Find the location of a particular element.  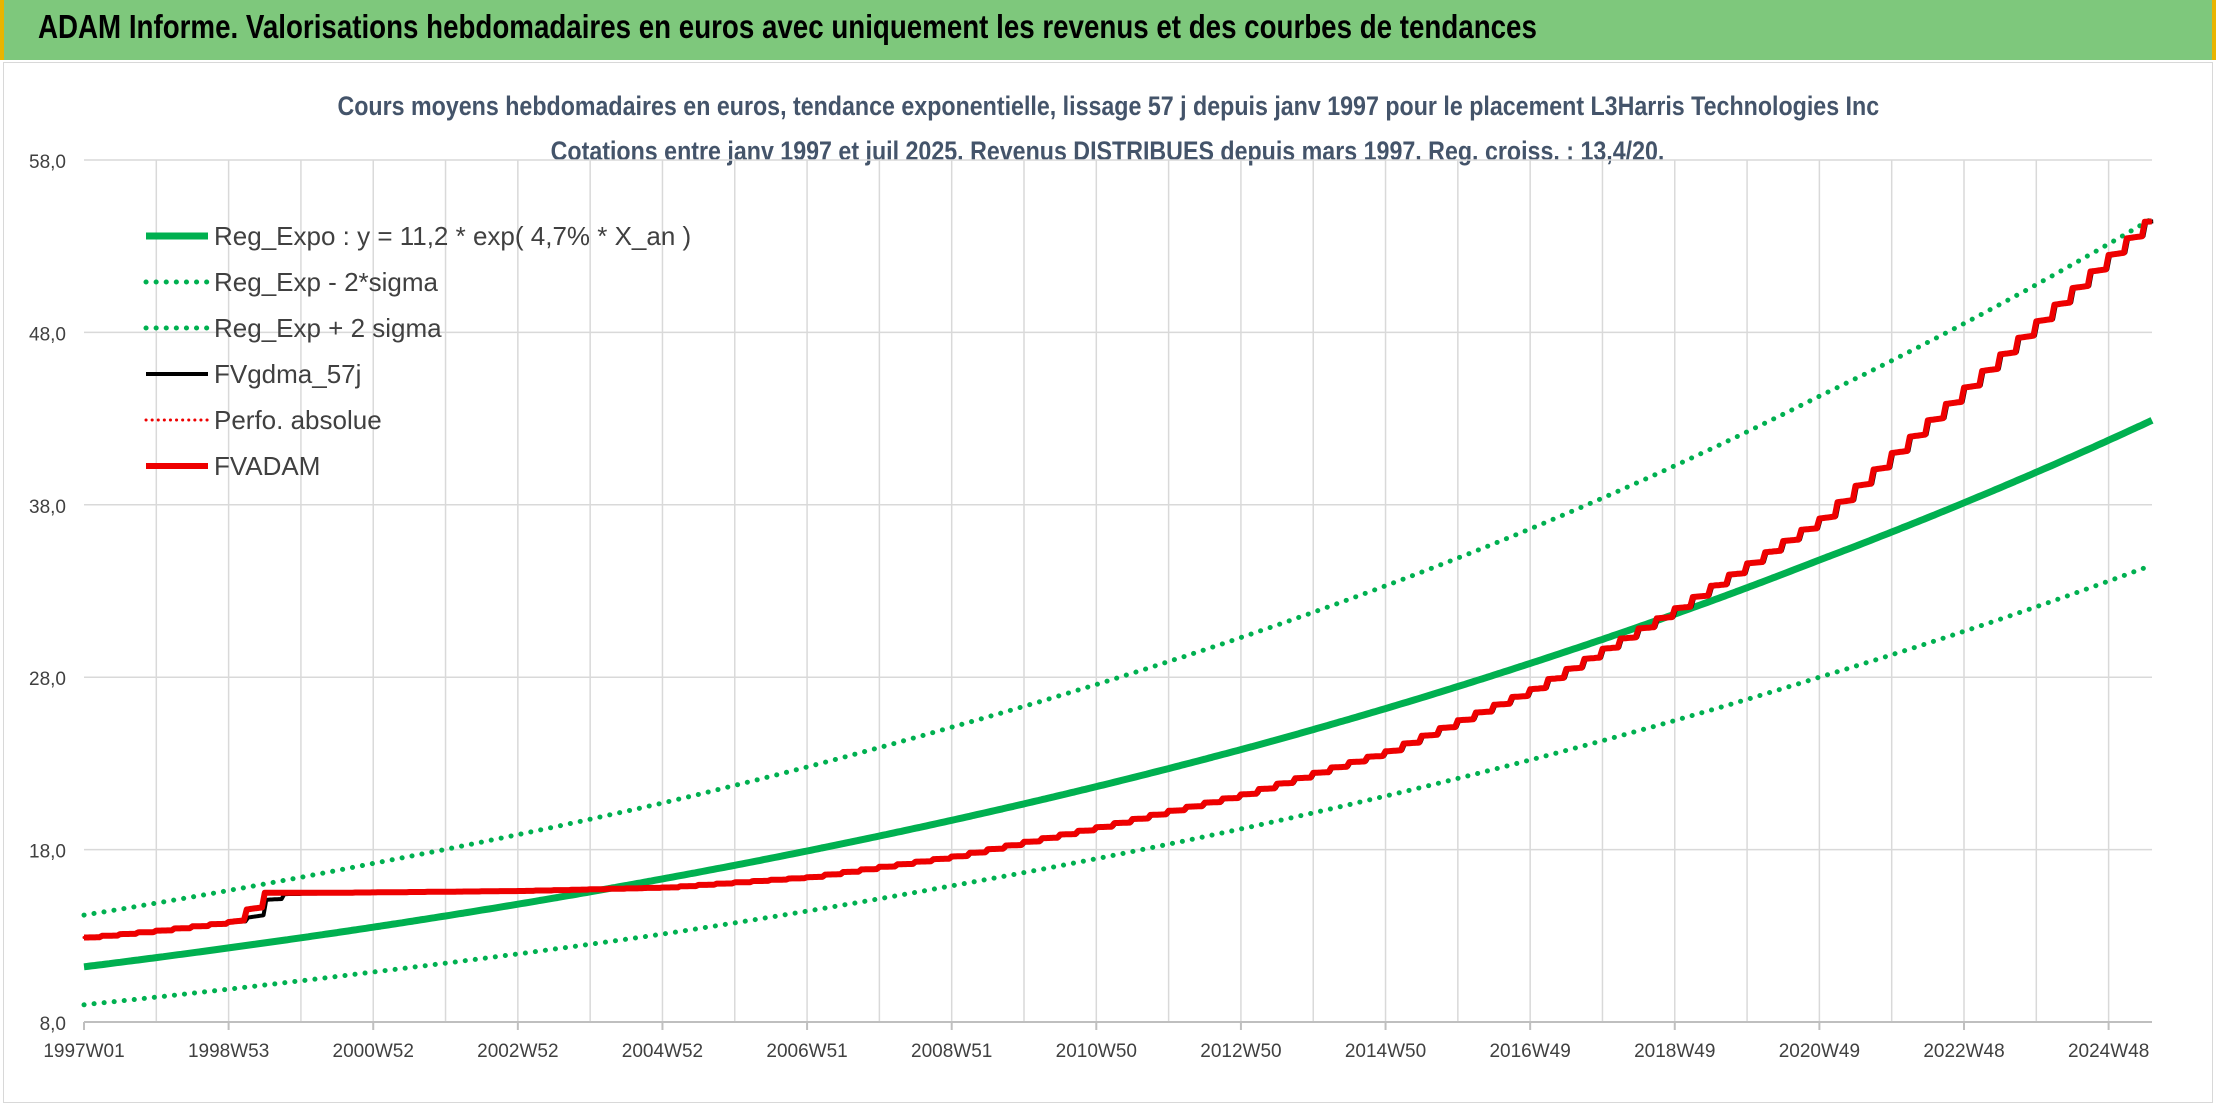

legend-label-fvgdma-57j-line: FVgdma_57j is located at coordinates (287, 374).